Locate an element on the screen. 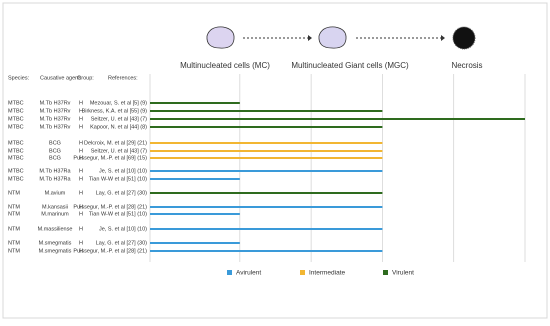  agent: M.massiliense is located at coordinates (55, 229).